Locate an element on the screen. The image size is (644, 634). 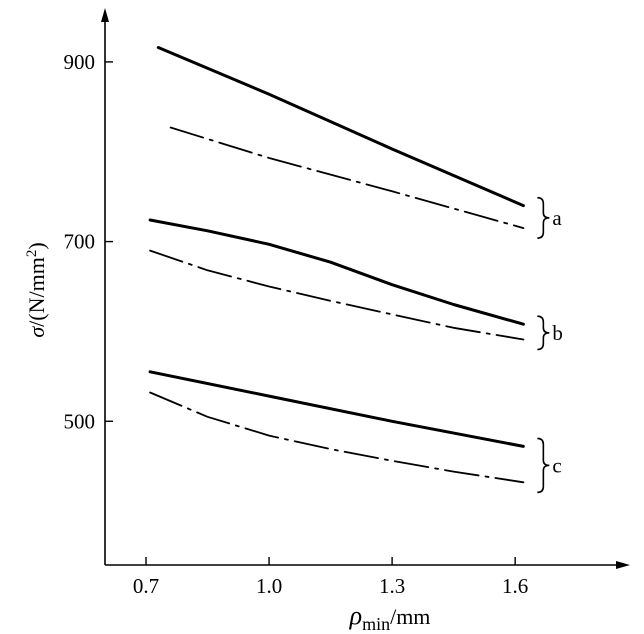
group-labels: a b c is located at coordinates (550, 345).